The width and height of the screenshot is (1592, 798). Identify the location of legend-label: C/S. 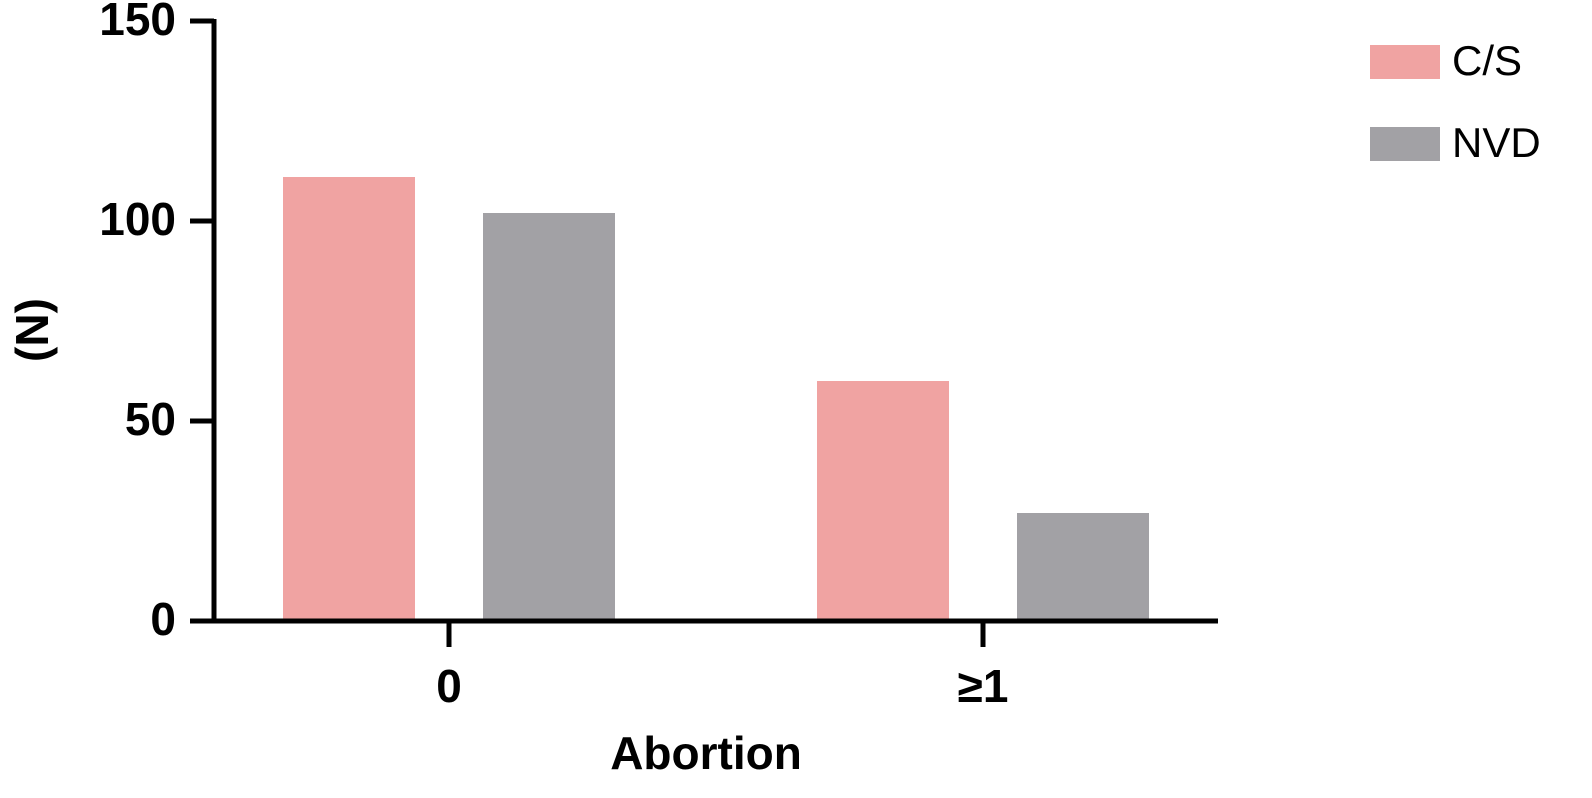
(1487, 60).